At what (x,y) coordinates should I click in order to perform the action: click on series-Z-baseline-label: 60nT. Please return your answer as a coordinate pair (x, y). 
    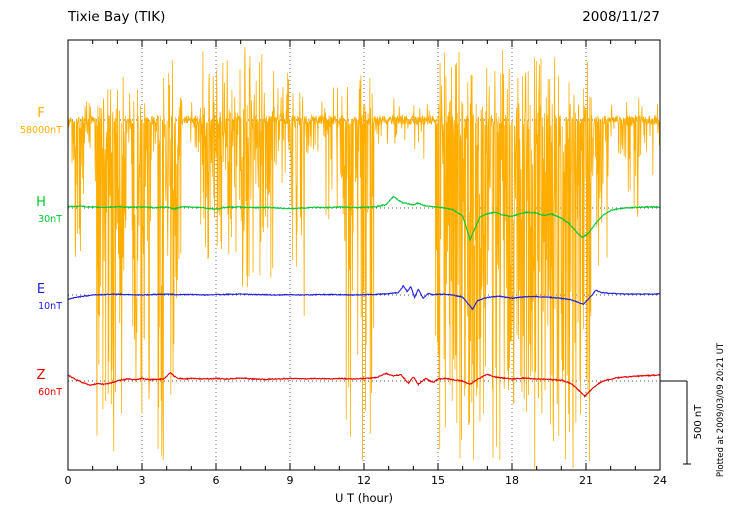
    Looking at the image, I should click on (50, 392).